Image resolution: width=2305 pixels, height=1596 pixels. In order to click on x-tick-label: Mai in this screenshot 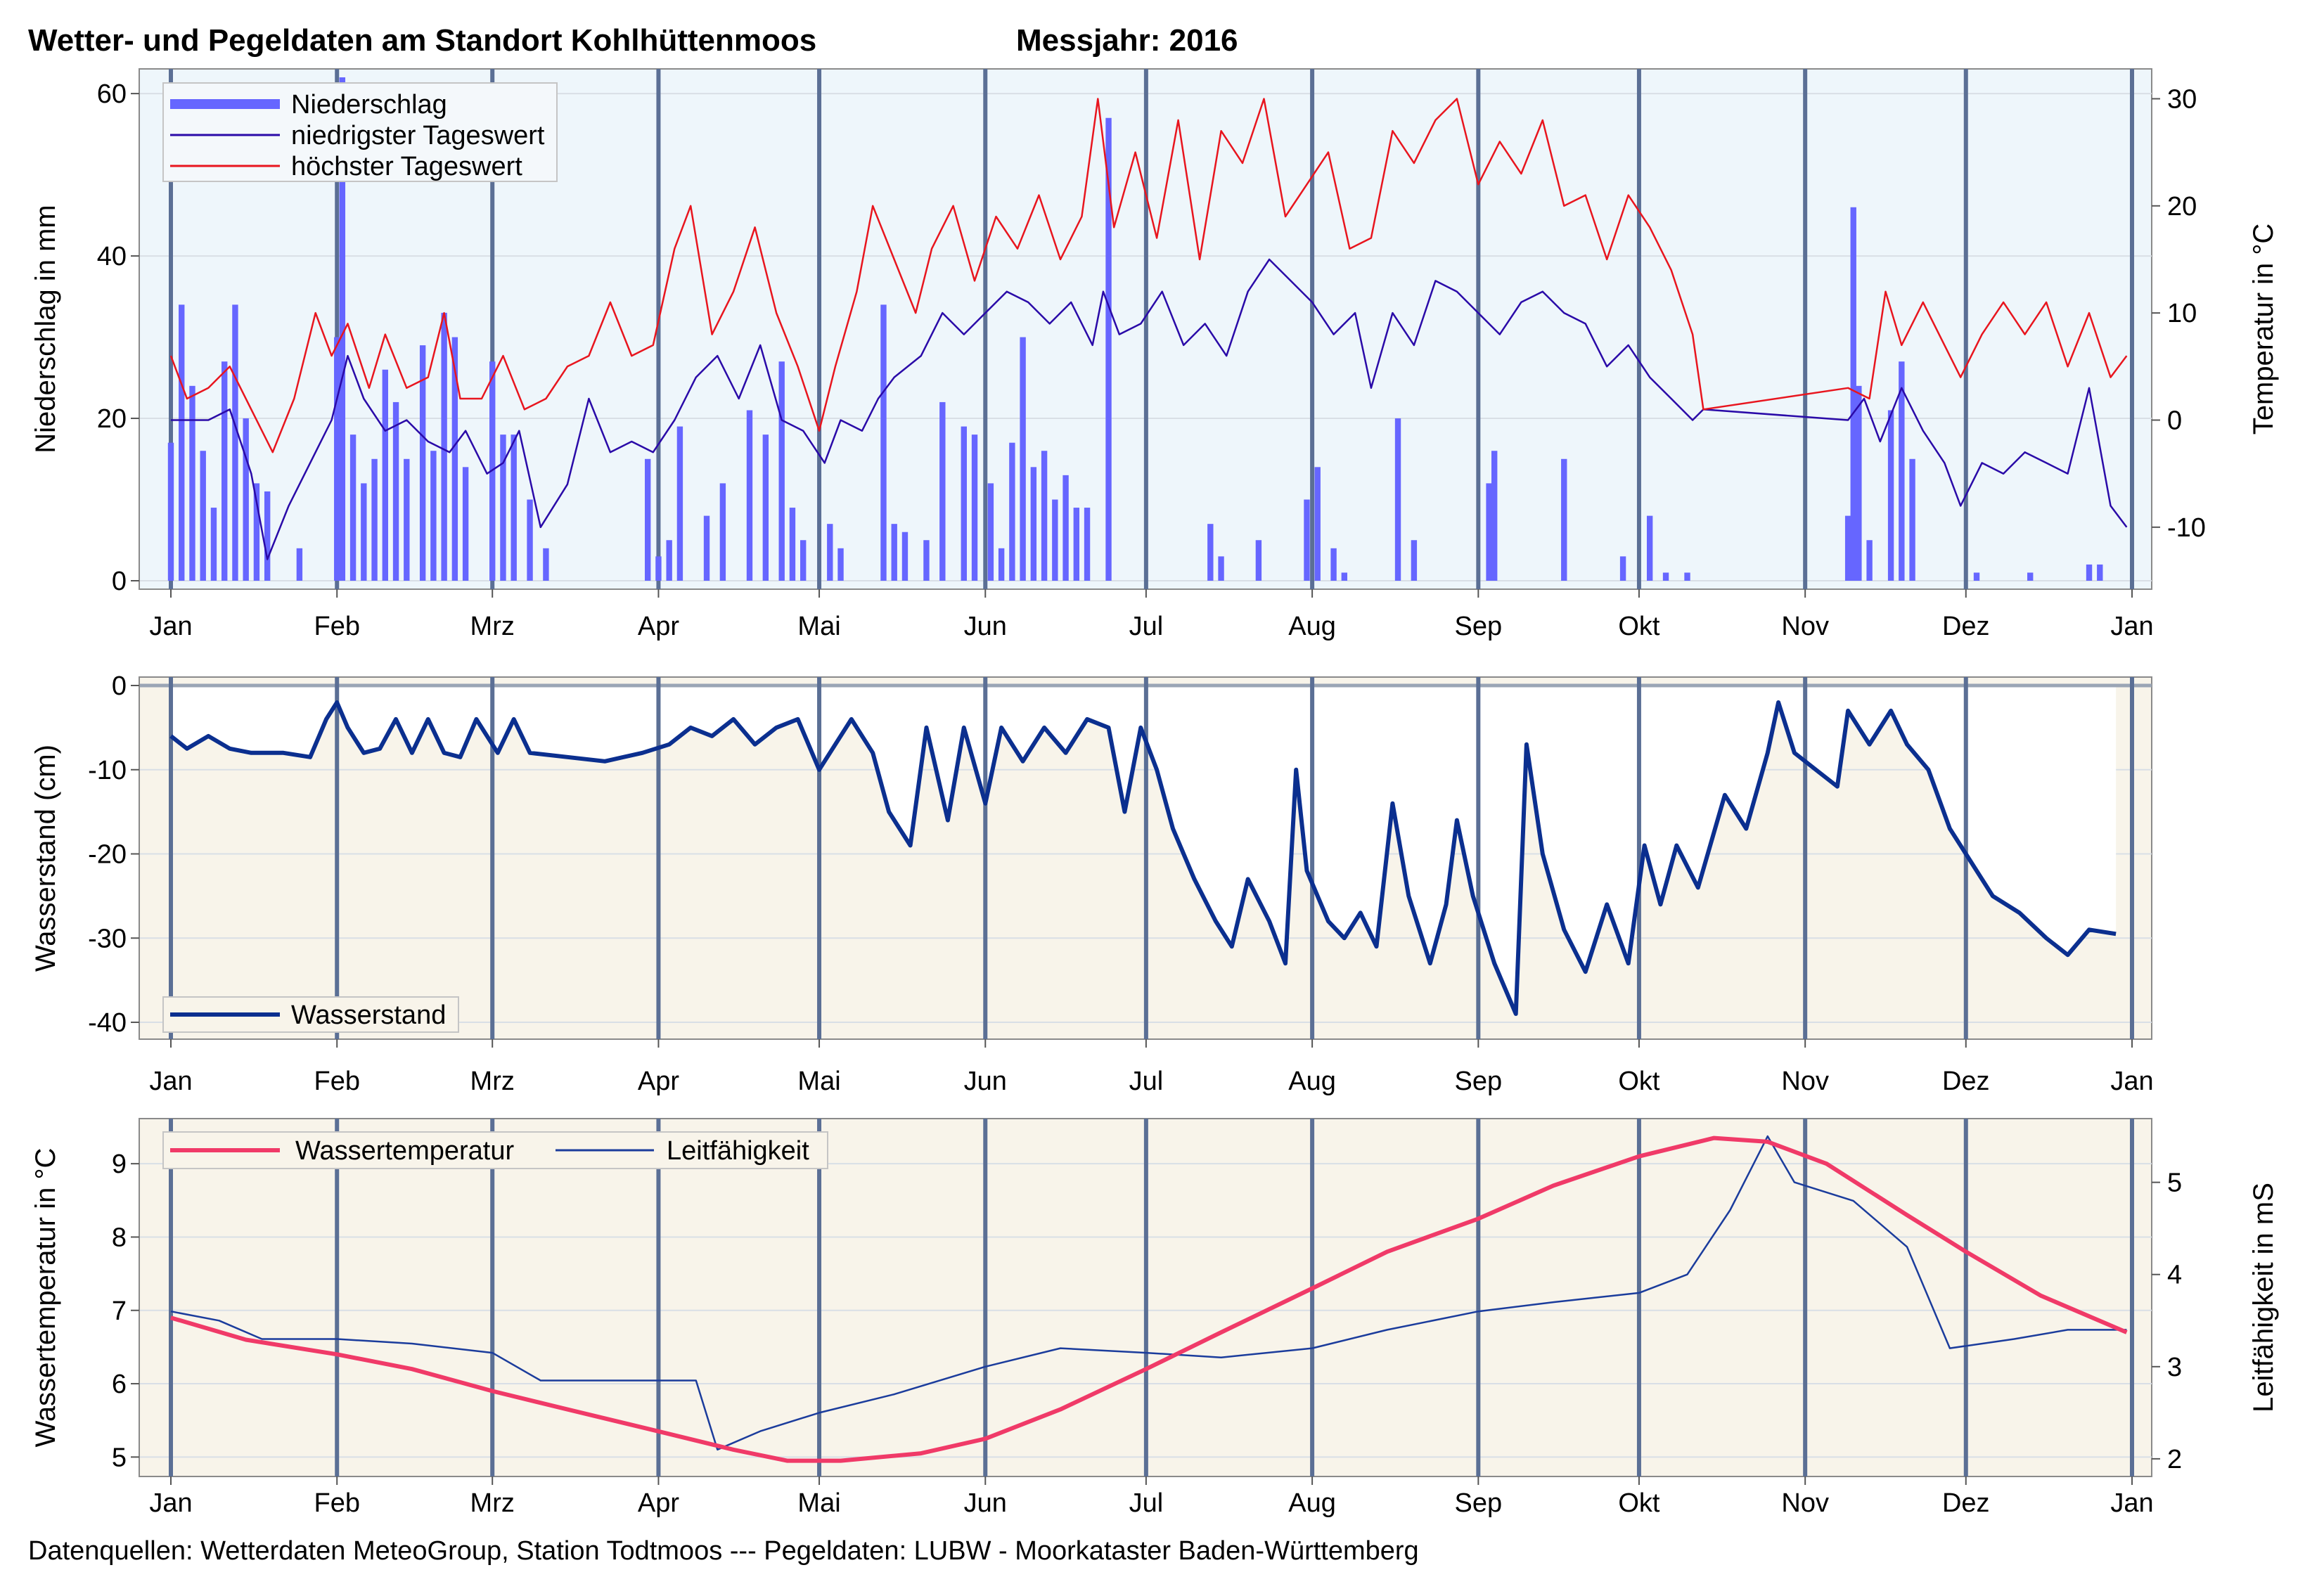, I will do `click(818, 626)`.